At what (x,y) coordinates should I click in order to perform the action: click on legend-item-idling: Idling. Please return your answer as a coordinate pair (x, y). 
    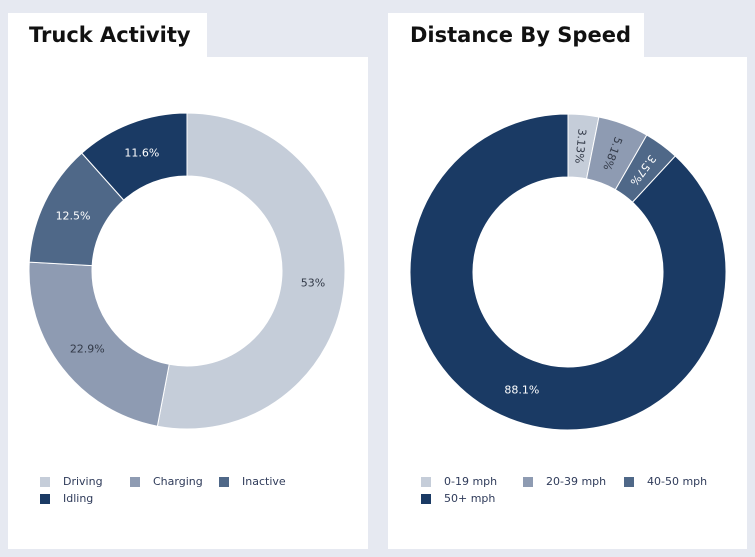
    Looking at the image, I should click on (66, 498).